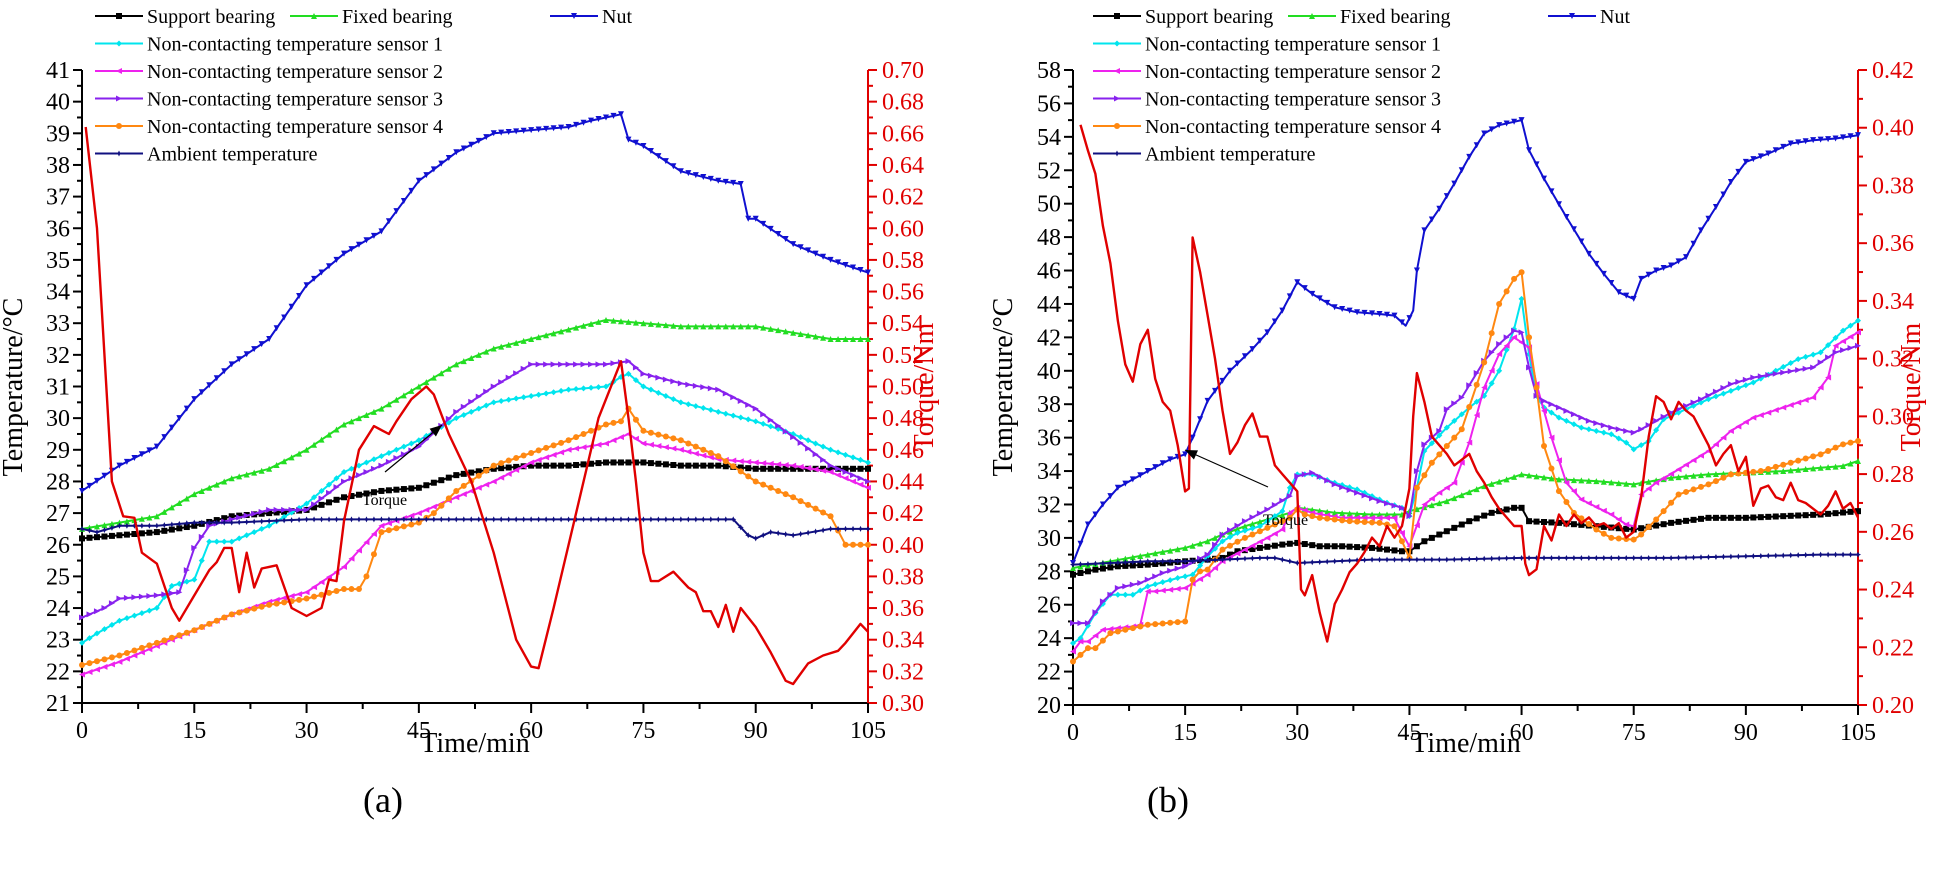 This screenshot has height=870, width=1954. Describe the element at coordinates (1293, 127) in the screenshot. I see `legend-label: Non-contacting temperature sensor 4` at that location.